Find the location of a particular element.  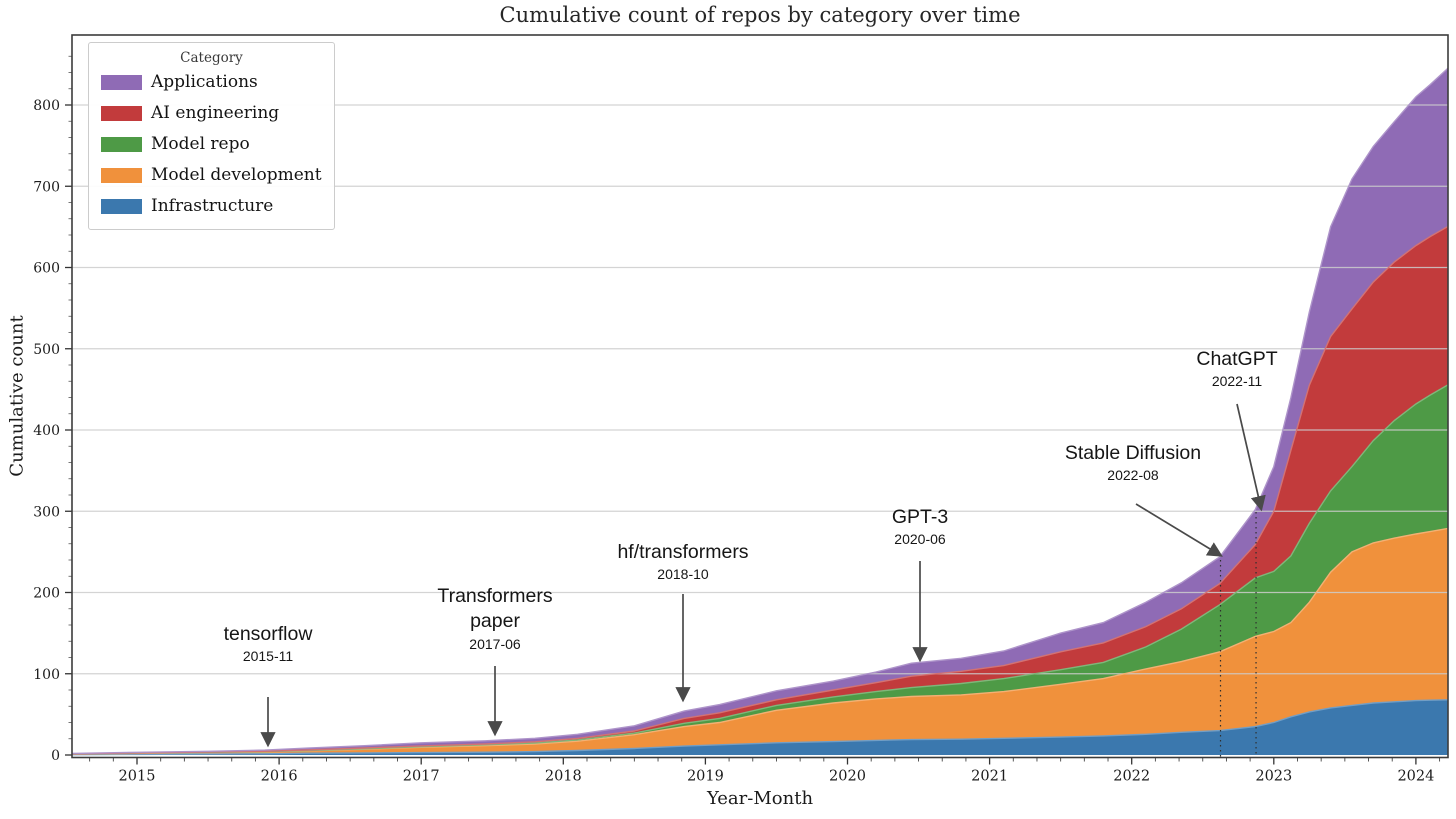

x-tick-label: 2023 is located at coordinates (1273, 777).